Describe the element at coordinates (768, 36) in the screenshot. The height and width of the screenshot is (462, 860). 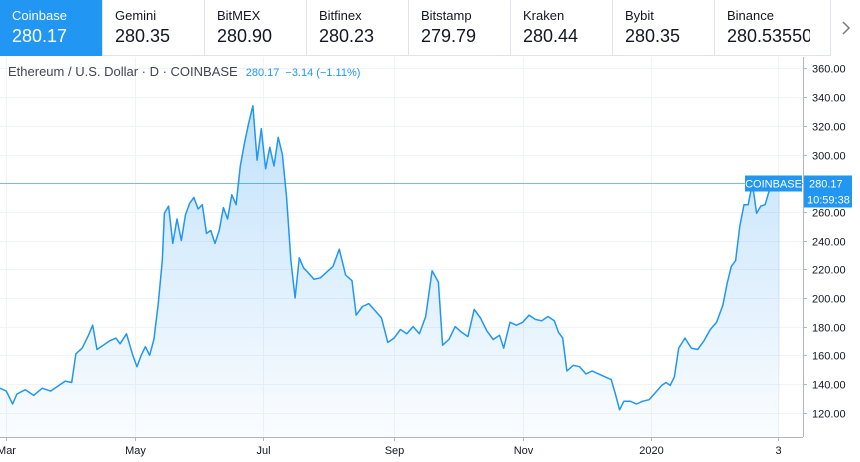
I see `exchange-price: 280.535504` at that location.